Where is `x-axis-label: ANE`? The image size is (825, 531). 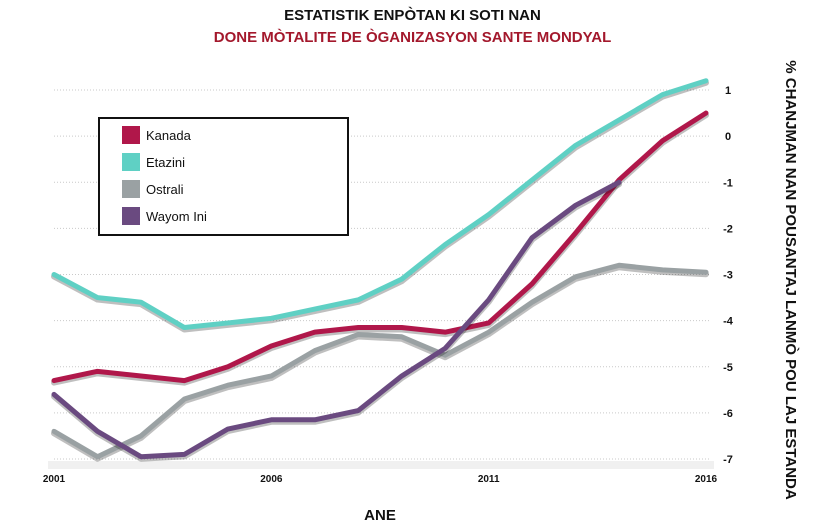 x-axis-label: ANE is located at coordinates (380, 515).